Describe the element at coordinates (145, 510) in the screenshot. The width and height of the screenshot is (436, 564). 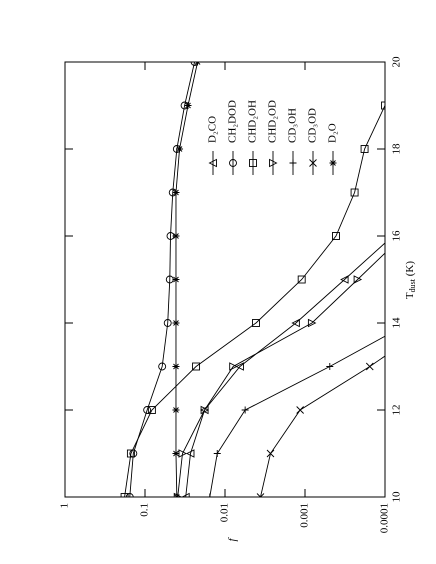
I see `y-tick-label: 0.1` at that location.